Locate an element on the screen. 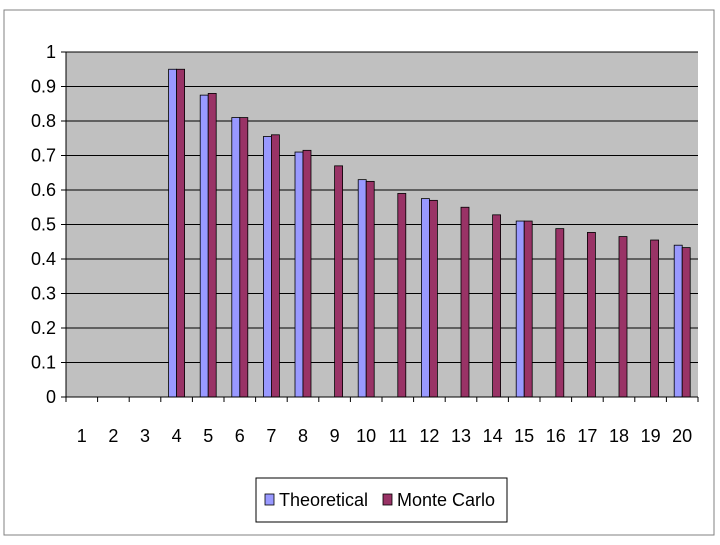 The image size is (720, 545). x-tick-label: 17 is located at coordinates (587, 436).